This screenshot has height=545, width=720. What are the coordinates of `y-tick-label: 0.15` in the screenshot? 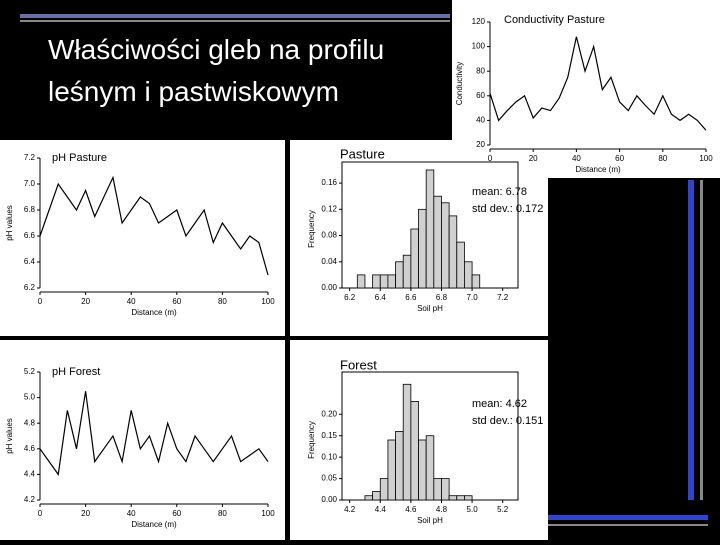 It's located at (329, 435).